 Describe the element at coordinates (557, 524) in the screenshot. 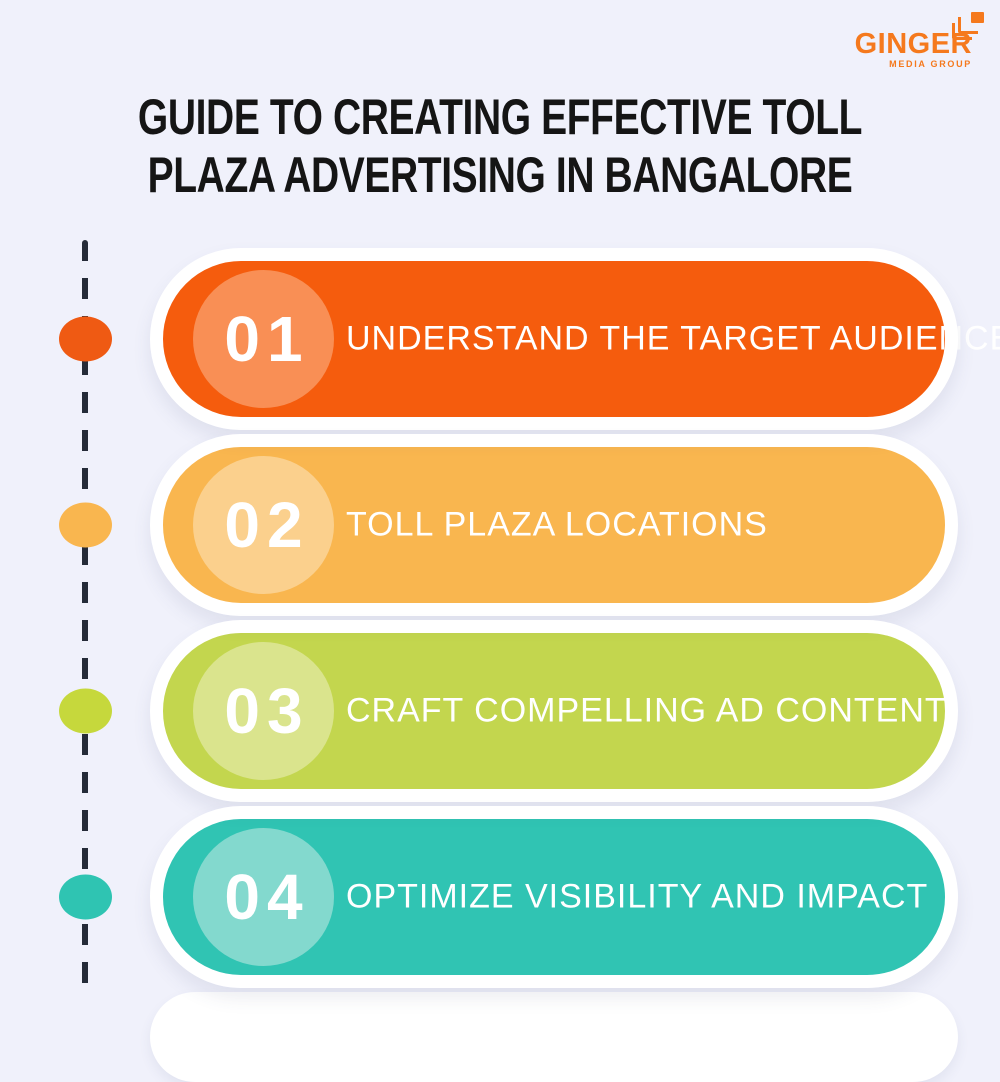

I see `step-label-2: TOLL PLAZA LOCATIONS` at that location.